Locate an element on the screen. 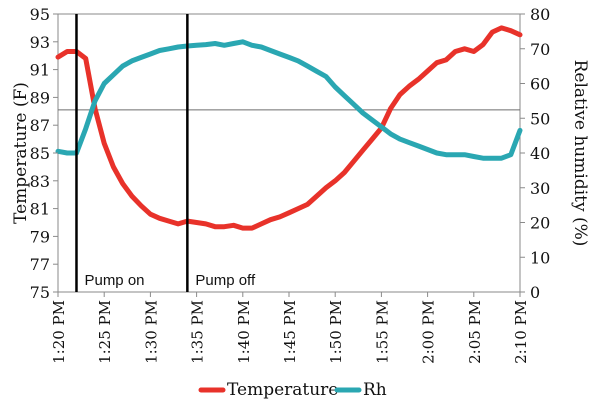 The height and width of the screenshot is (414, 590). right-tick-label: 60 is located at coordinates (540, 84).